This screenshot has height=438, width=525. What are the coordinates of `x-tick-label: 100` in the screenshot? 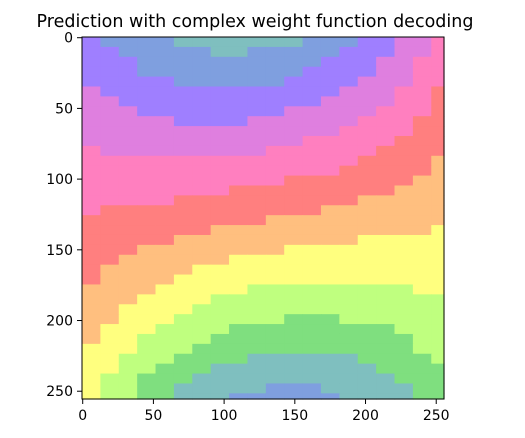 It's located at (224, 416).